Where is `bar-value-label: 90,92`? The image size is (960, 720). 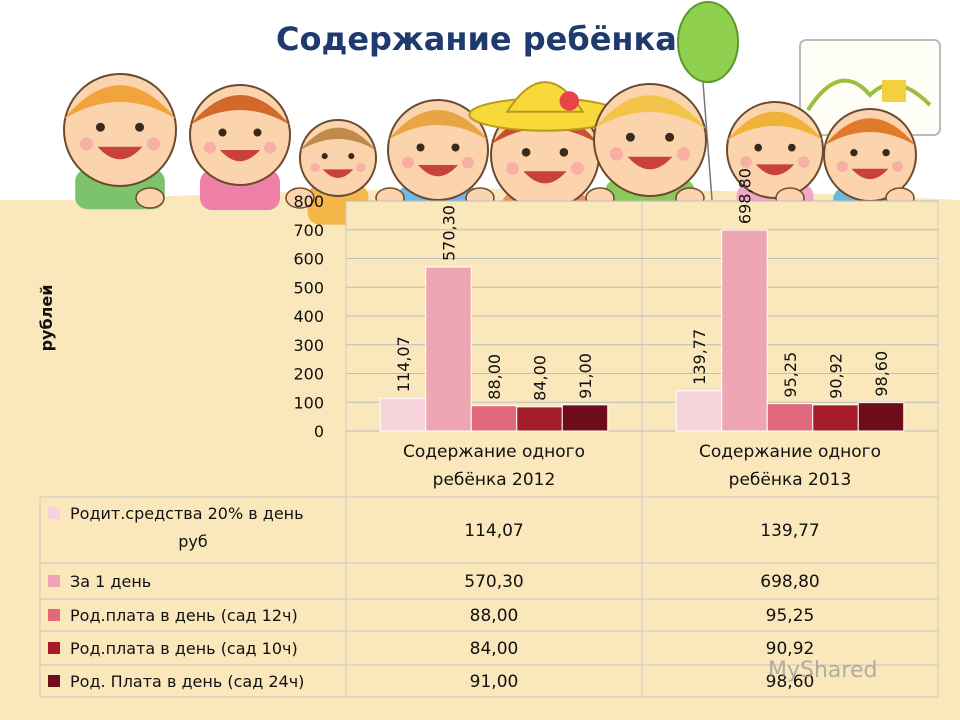 bar-value-label: 90,92 is located at coordinates (836, 376).